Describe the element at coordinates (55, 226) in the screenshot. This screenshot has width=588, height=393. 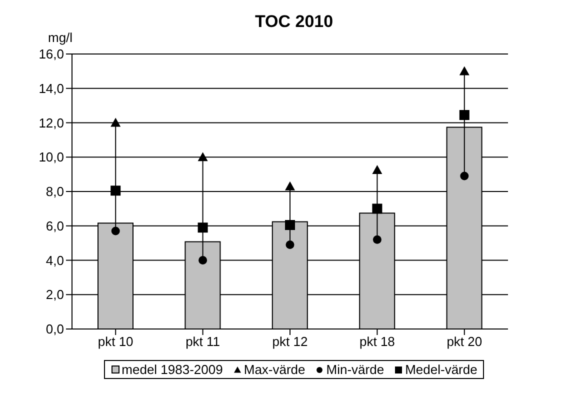
I see `y-tick-label: 6,0` at that location.